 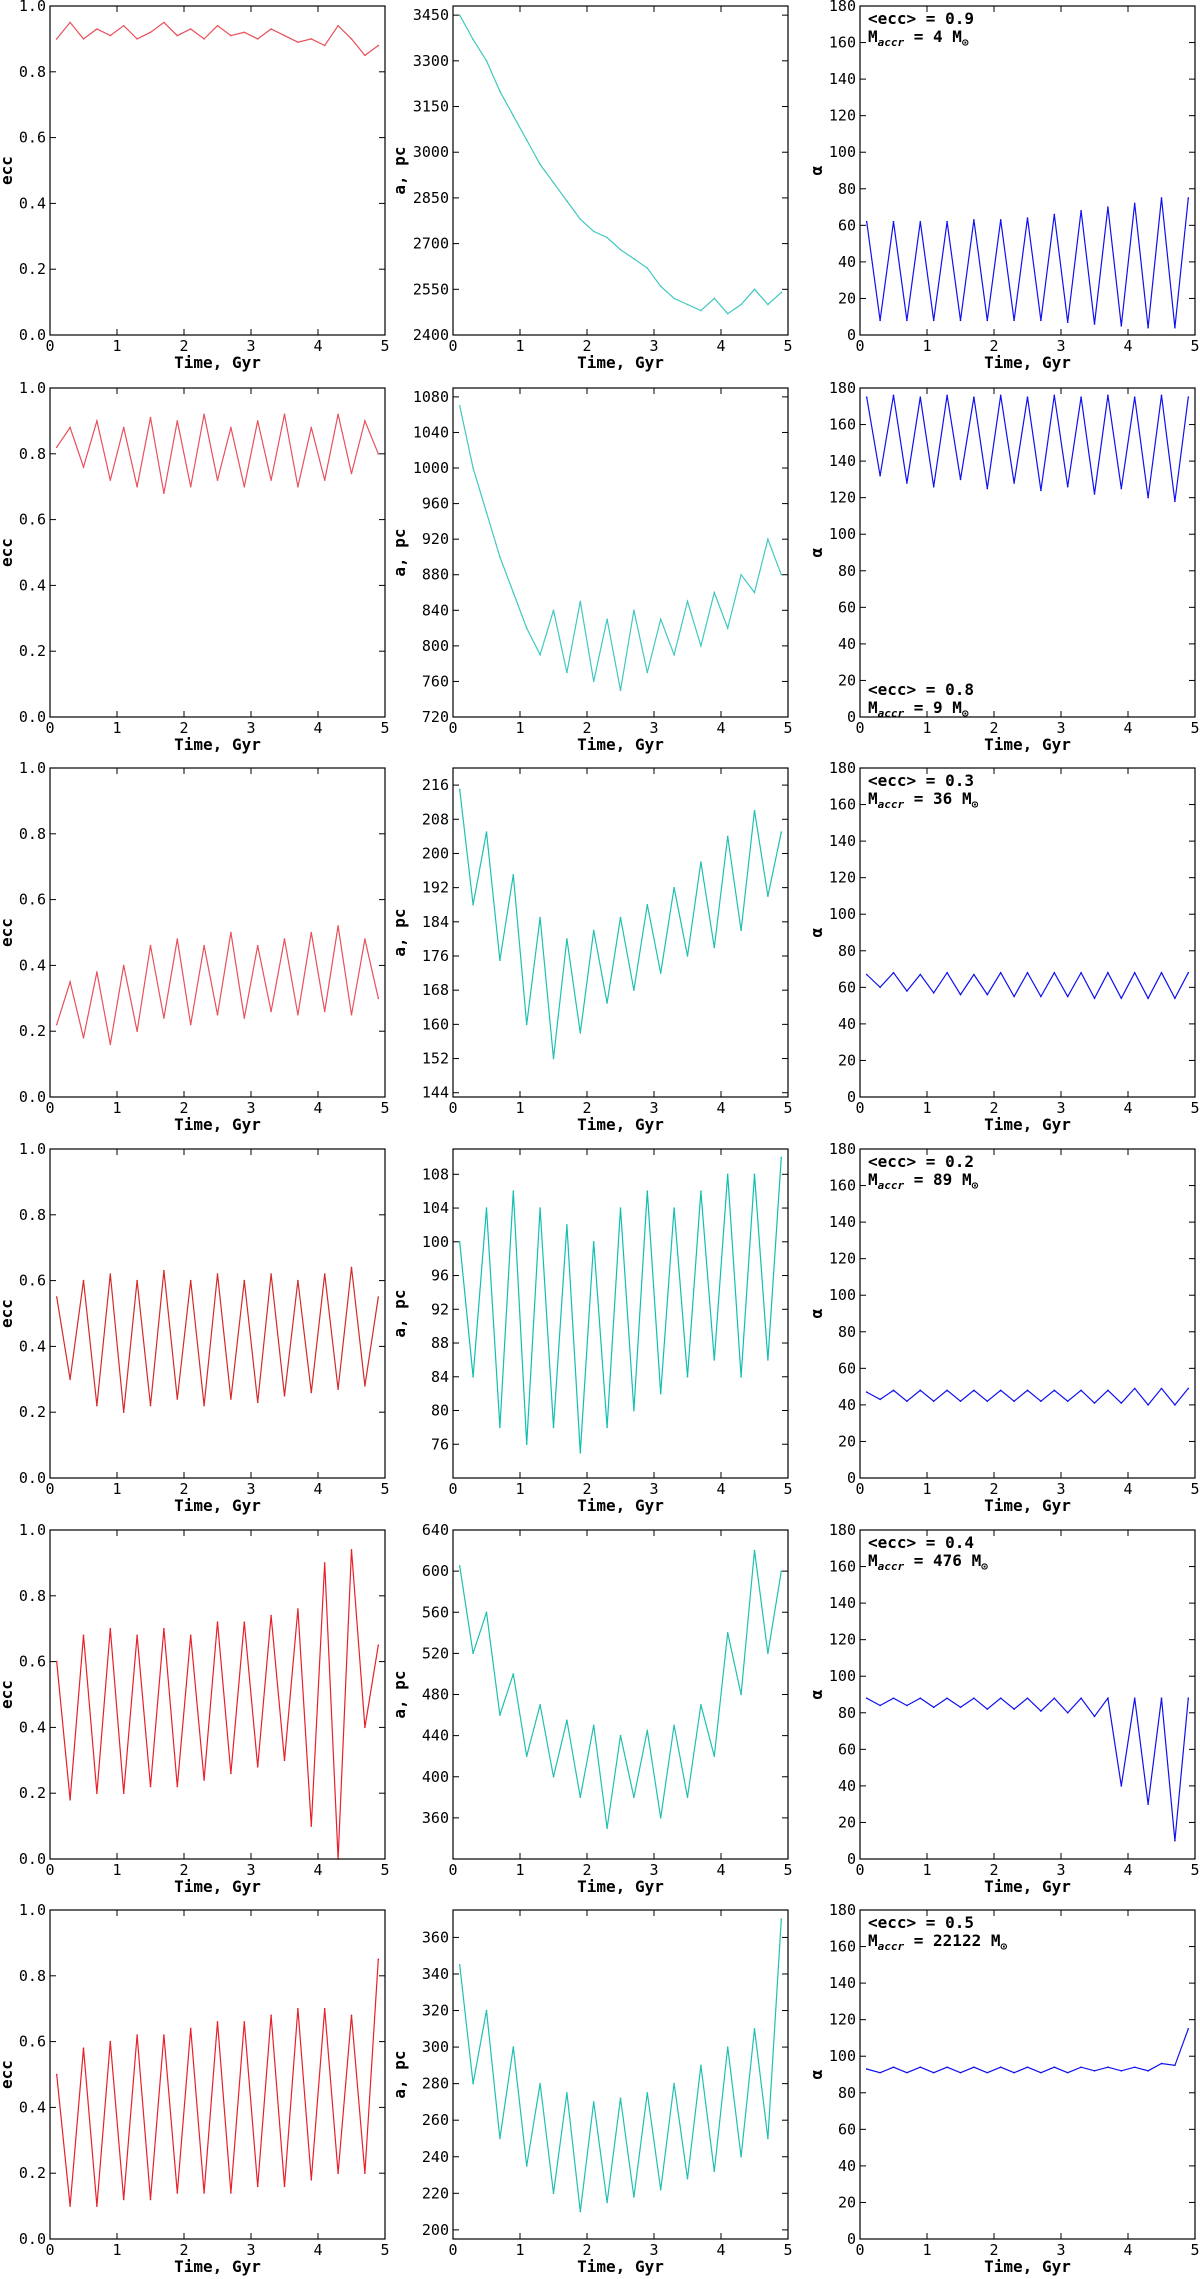 What do you see at coordinates (399, 932) in the screenshot?
I see `y-axis-label: a, pc` at bounding box center [399, 932].